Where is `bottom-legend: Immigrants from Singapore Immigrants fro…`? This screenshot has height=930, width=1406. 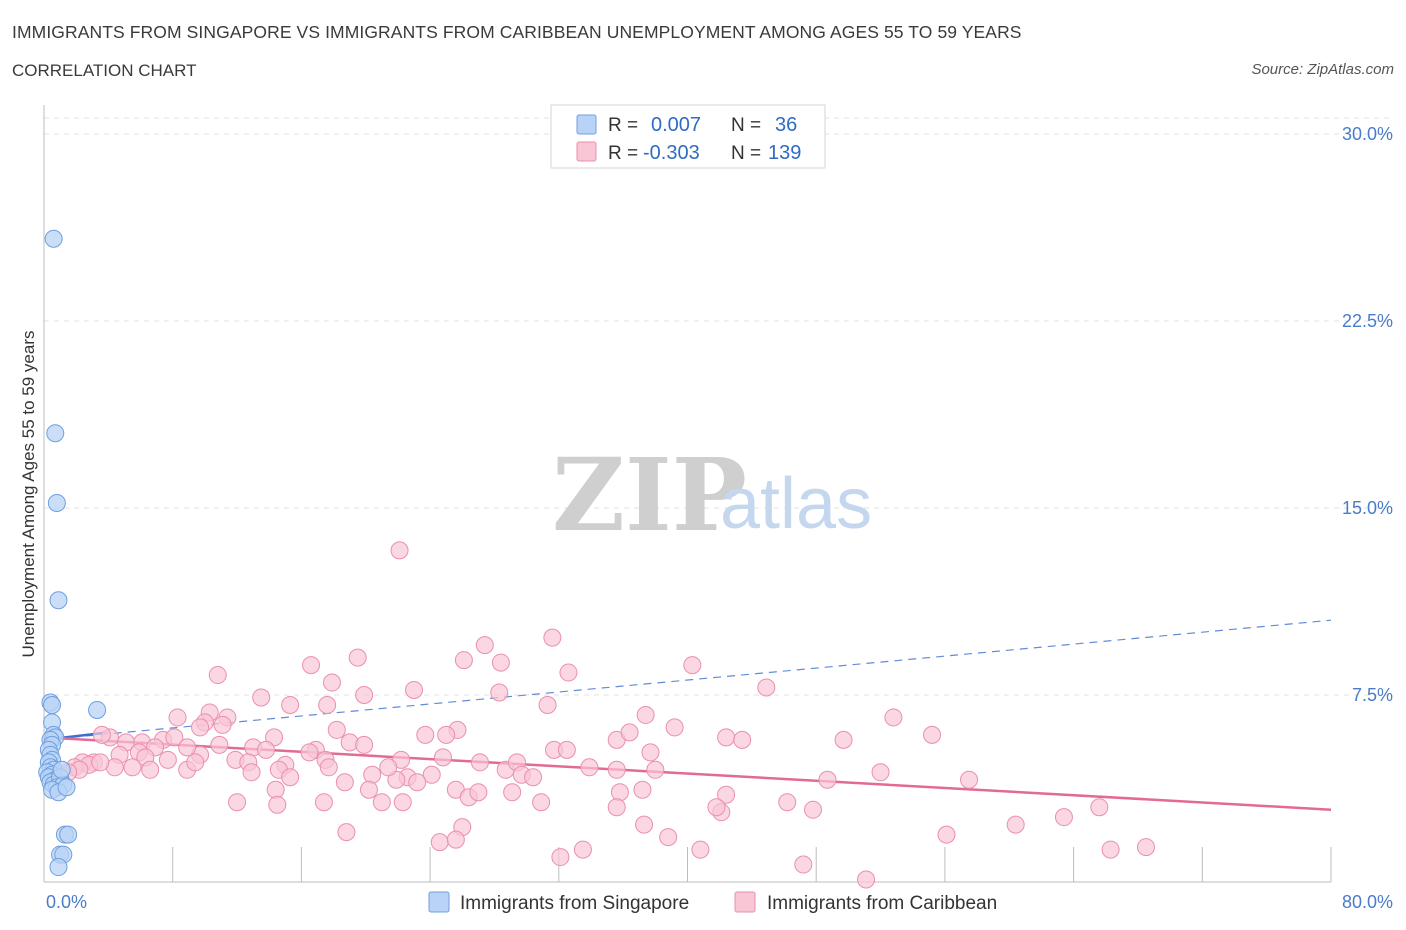
bottom-legend: Immigrants from Singapore Immigrants fro… is located at coordinates (712, 902).